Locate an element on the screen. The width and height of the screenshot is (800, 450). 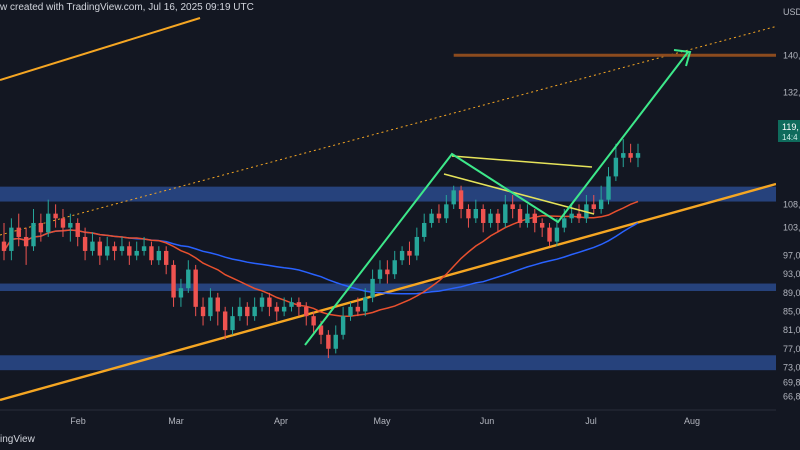
price-tick-label: 89,0 is located at coordinates (791, 293).